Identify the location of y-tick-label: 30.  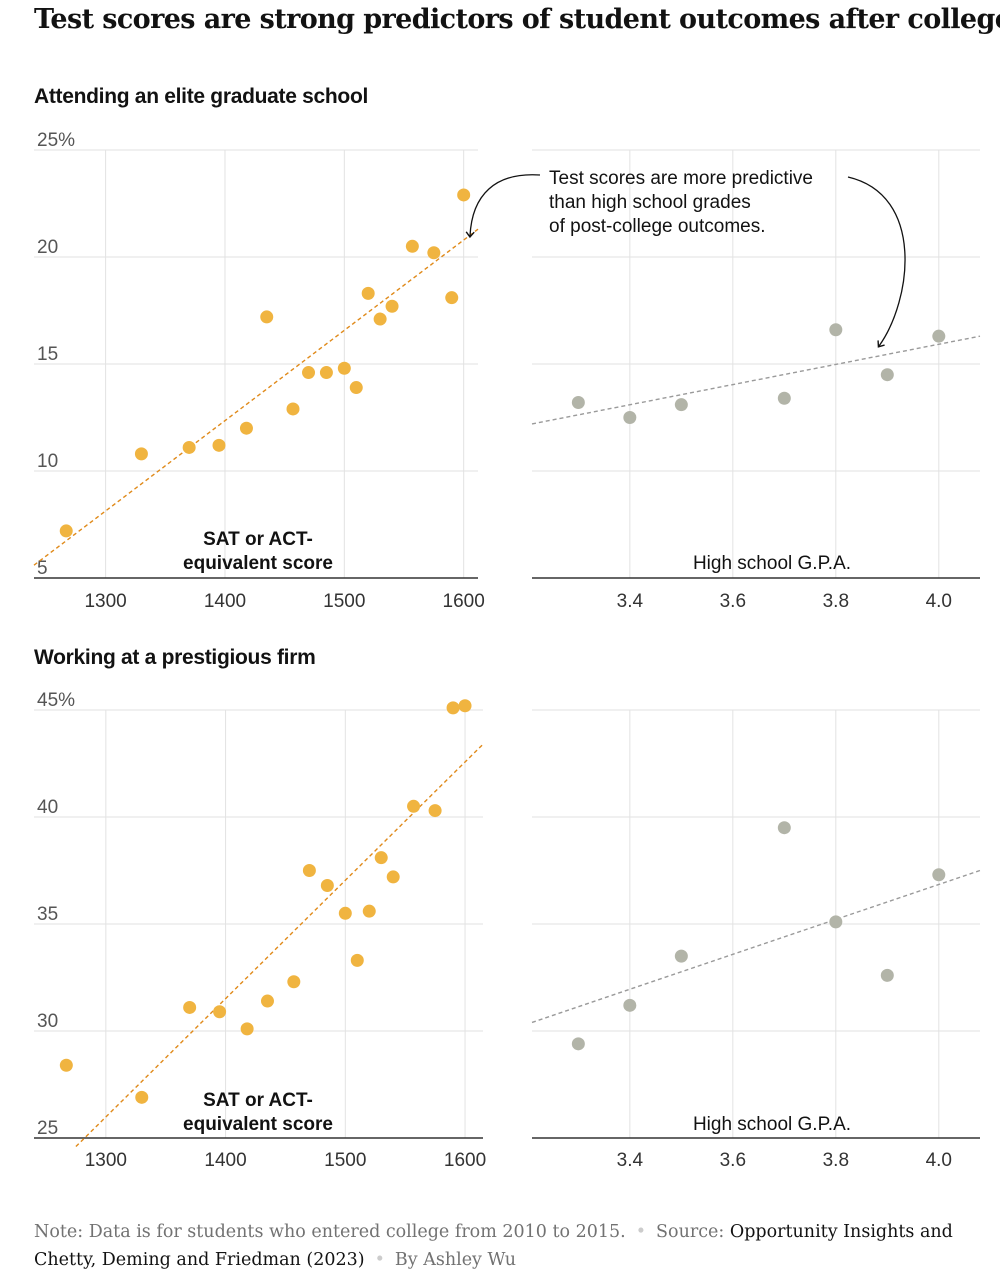
(47, 1021).